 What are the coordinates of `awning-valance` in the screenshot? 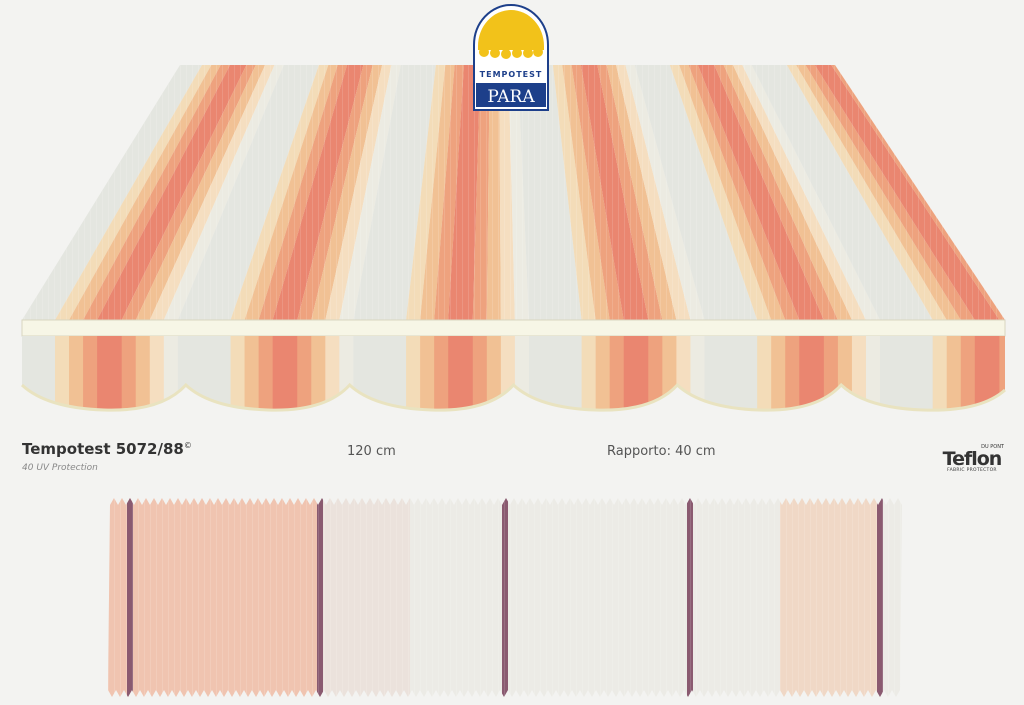 It's located at (523, 376).